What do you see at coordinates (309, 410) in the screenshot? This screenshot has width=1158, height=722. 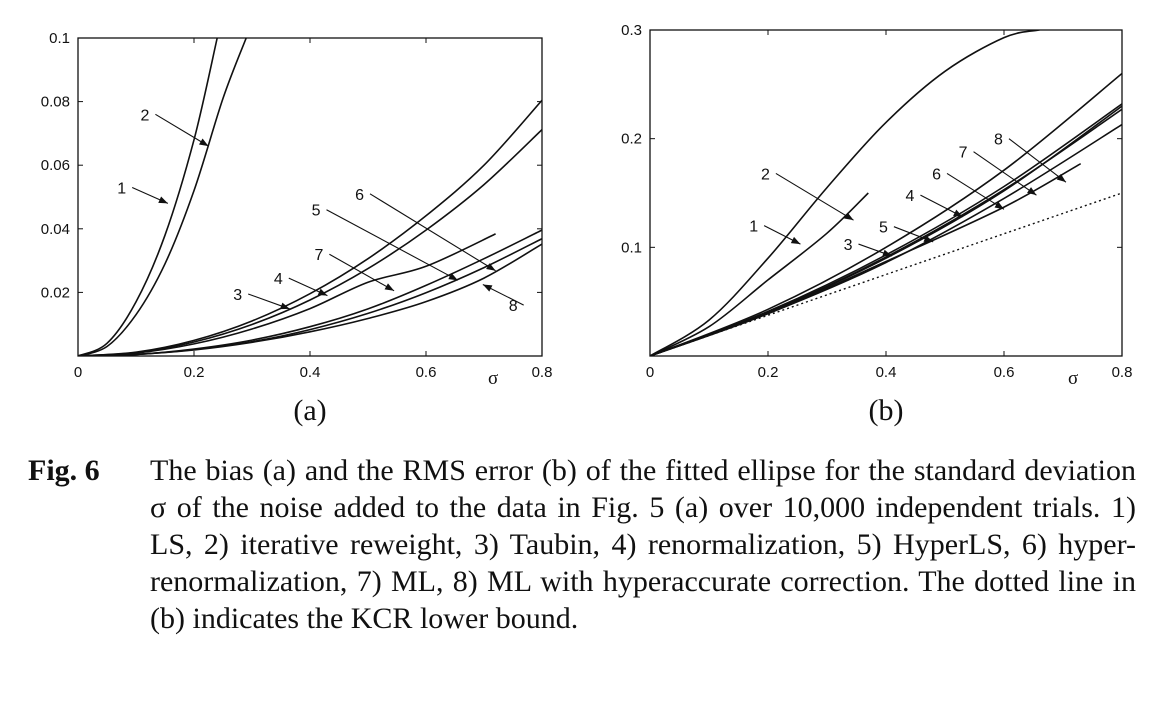 I see `panel-label: (a)` at bounding box center [309, 410].